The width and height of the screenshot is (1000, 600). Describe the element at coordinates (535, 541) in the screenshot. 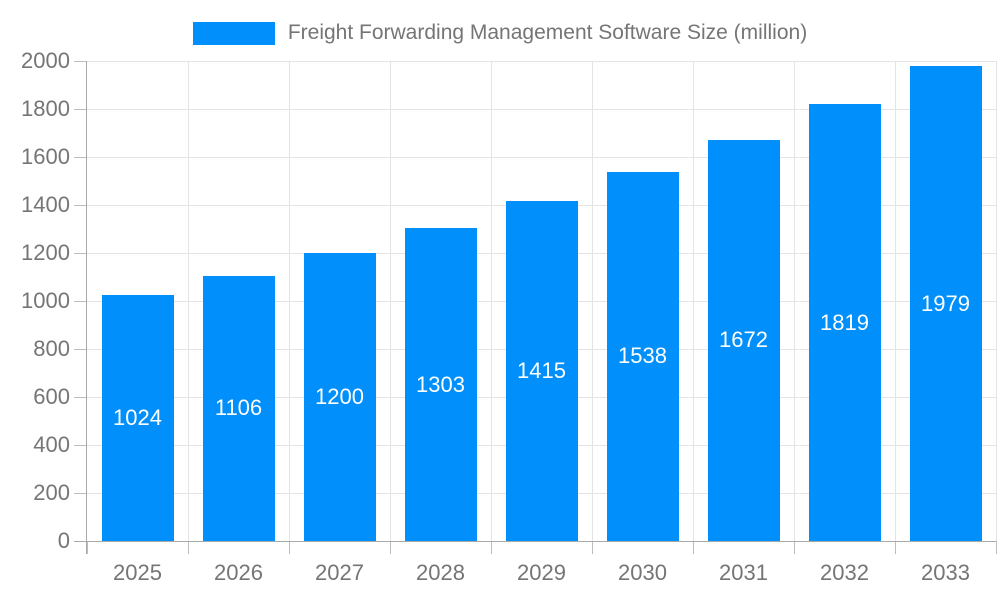

I see `x-axis-line` at that location.